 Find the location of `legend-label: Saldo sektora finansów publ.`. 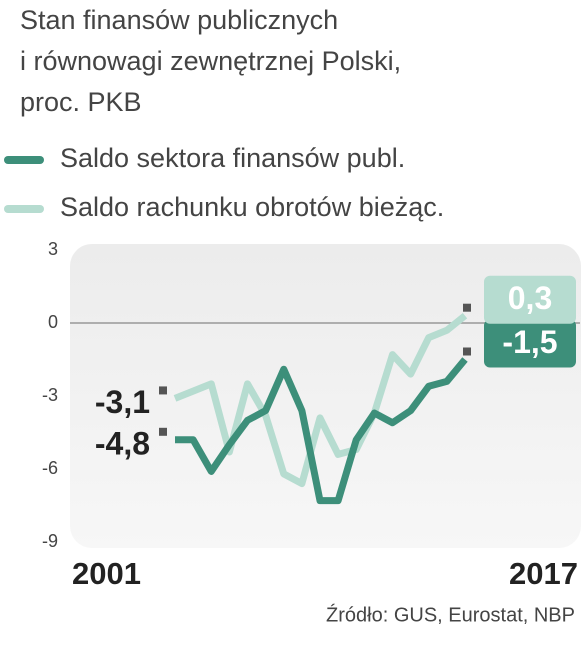

legend-label: Saldo sektora finansów publ. is located at coordinates (232, 158).